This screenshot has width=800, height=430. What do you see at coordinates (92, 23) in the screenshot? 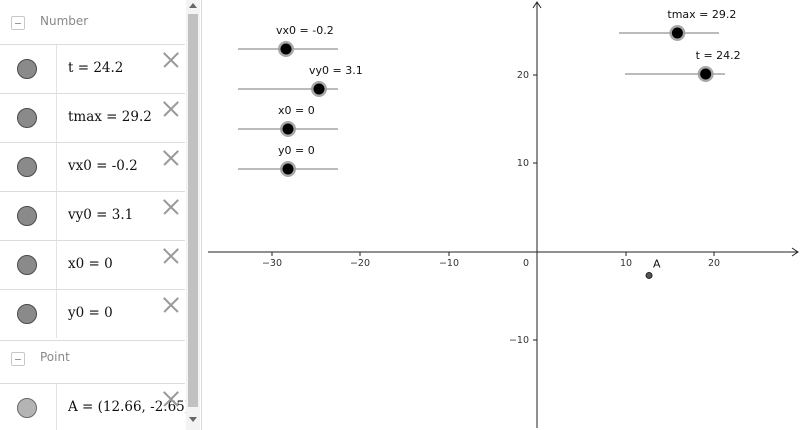
I see `group-number-header: Number` at bounding box center [92, 23].